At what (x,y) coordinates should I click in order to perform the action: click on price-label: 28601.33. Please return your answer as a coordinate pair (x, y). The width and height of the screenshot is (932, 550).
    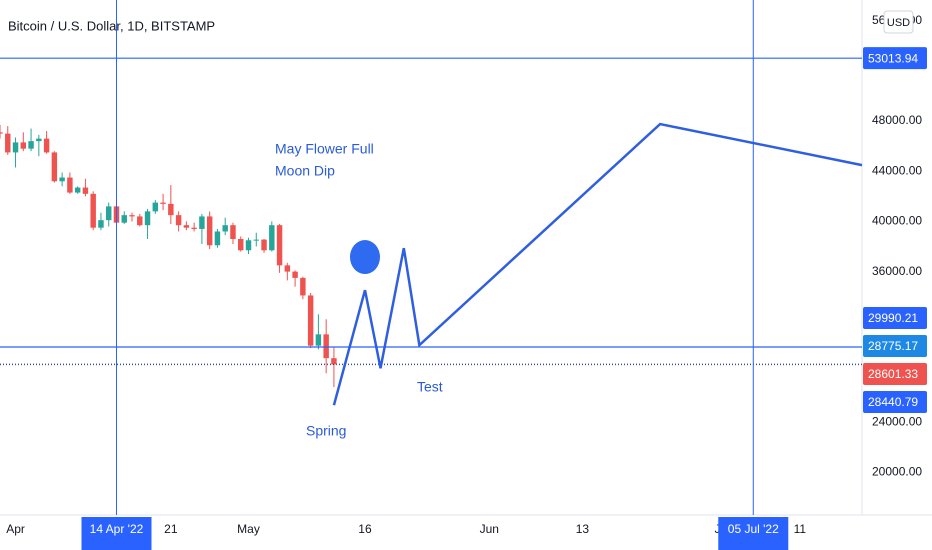
    Looking at the image, I should click on (893, 374).